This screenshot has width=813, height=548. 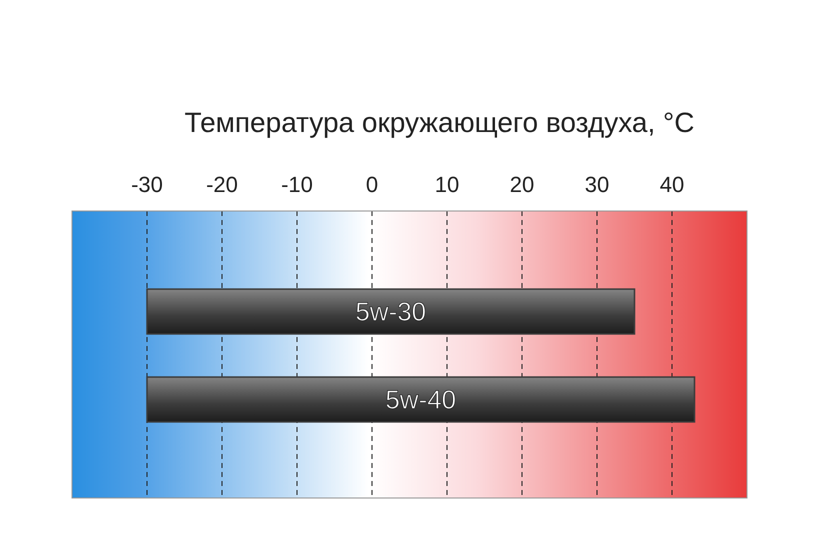 What do you see at coordinates (297, 184) in the screenshot?
I see `x-tick-label: -10` at bounding box center [297, 184].